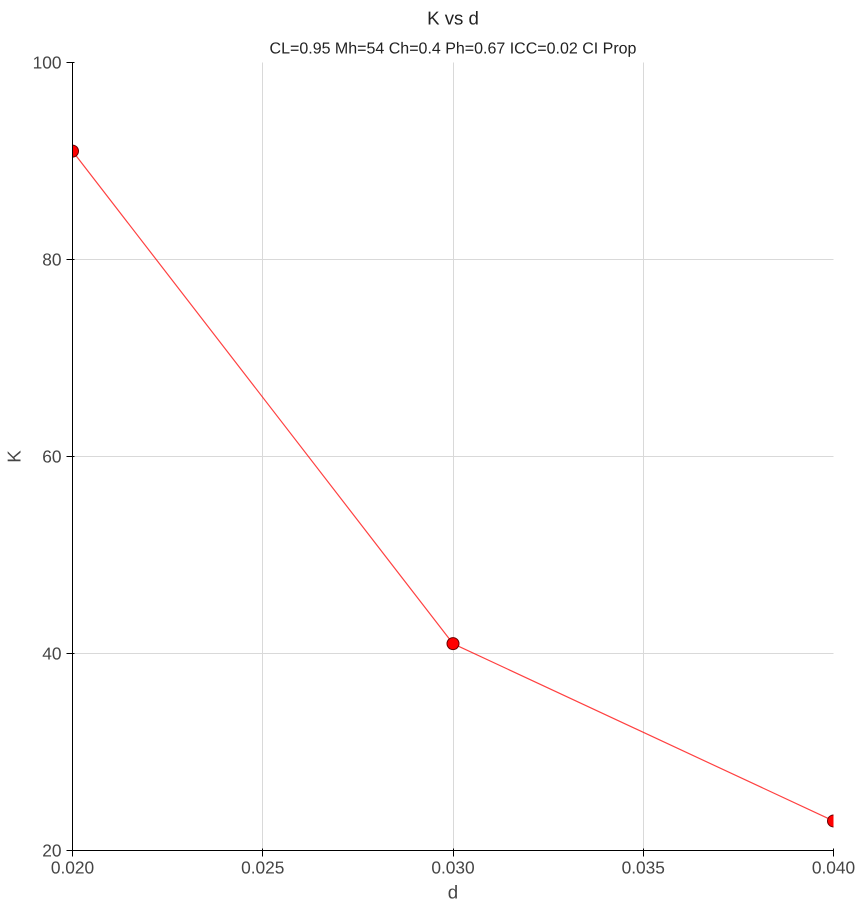 This screenshot has height=910, width=863. What do you see at coordinates (72, 868) in the screenshot?
I see `x-tick-label: 0.020` at bounding box center [72, 868].